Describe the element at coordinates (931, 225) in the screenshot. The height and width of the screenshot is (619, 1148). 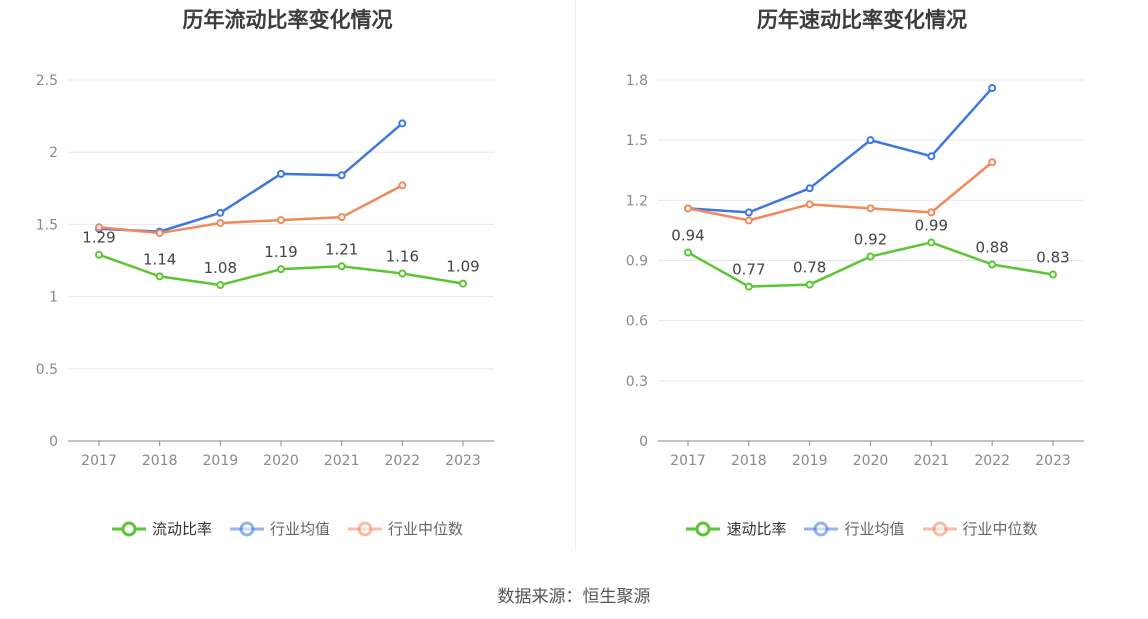
I see `data-label: 0.99` at that location.